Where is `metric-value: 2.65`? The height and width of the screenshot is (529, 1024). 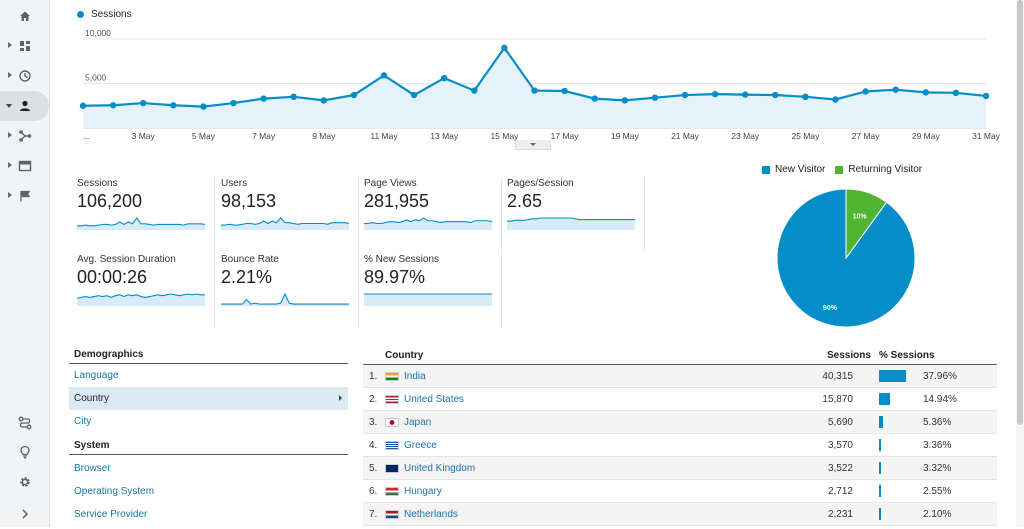 metric-value: 2.65 is located at coordinates (525, 201).